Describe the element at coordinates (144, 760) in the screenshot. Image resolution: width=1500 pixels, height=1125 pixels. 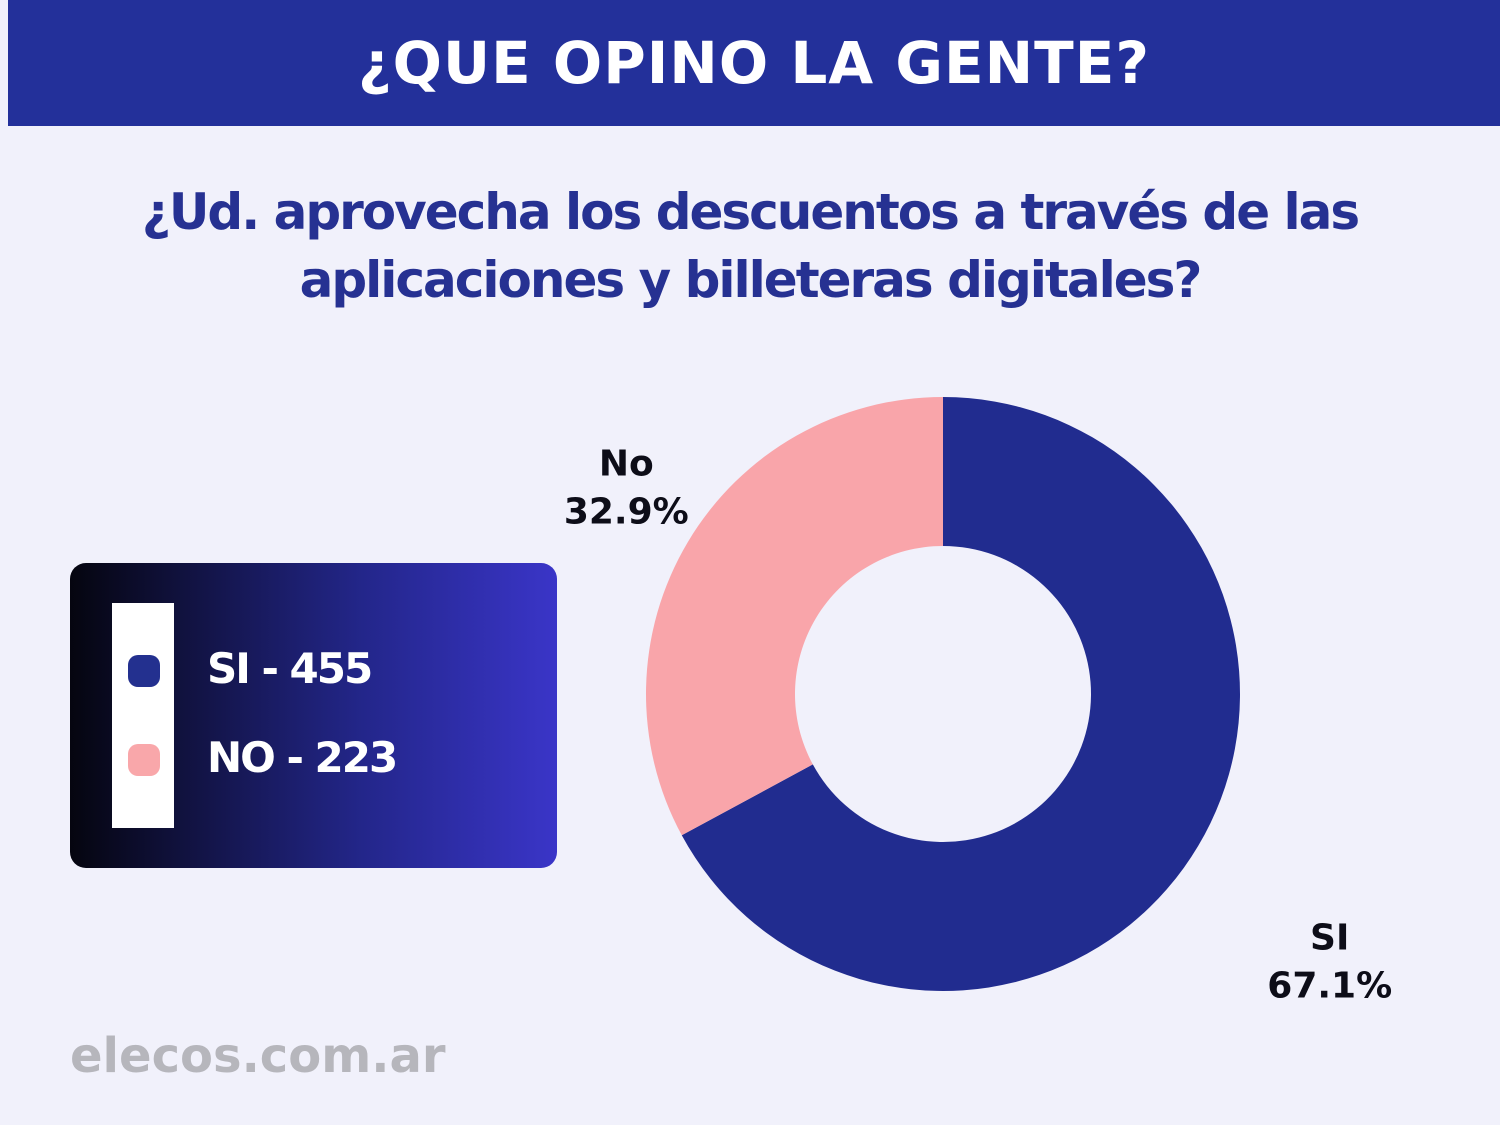
I see `legend-swatch-no` at that location.